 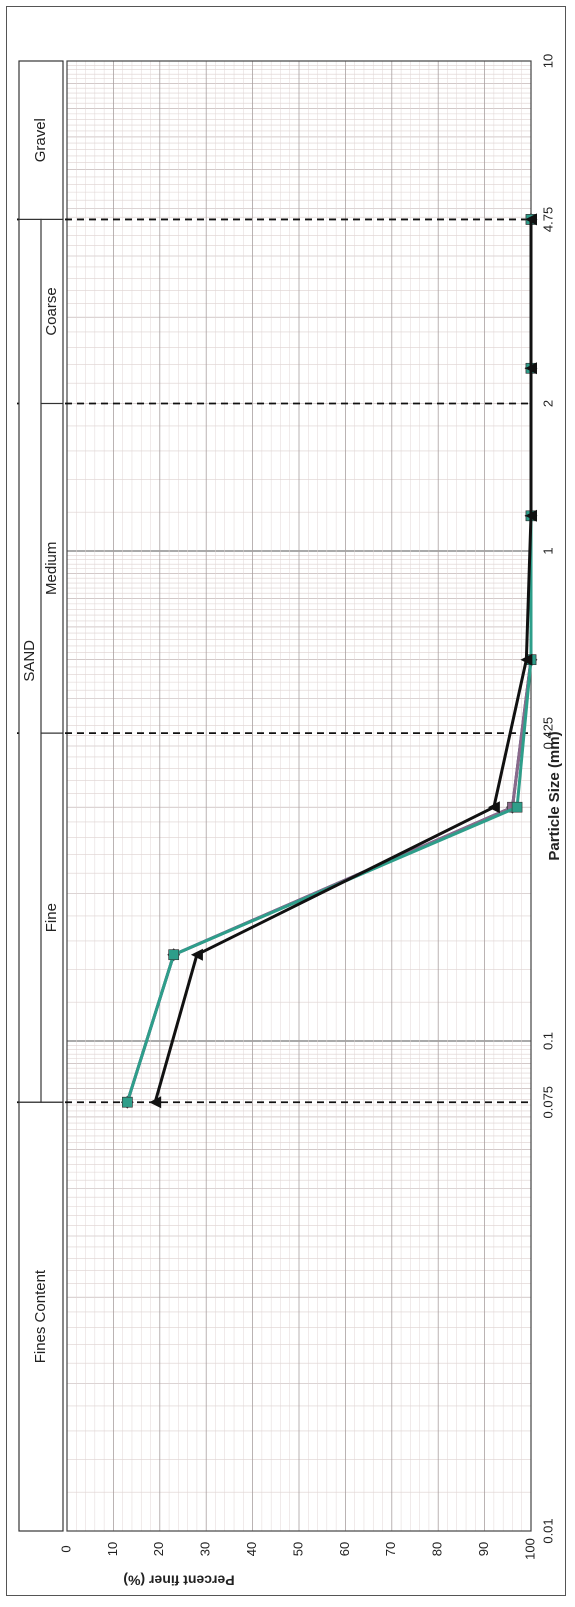 What do you see at coordinates (251, 1549) in the screenshot?
I see `y-tick-label: 40` at bounding box center [251, 1549].